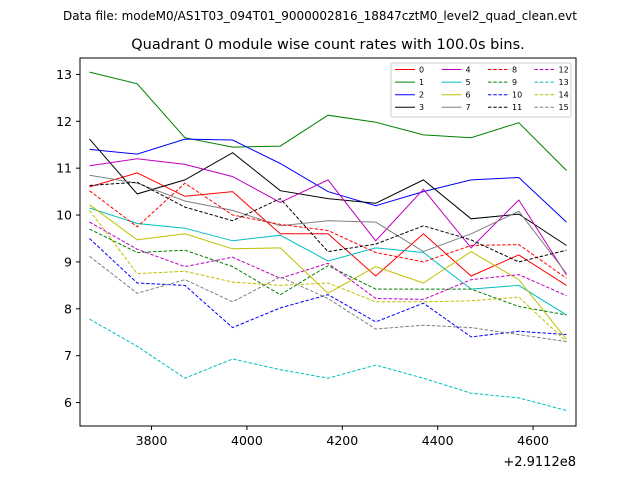  Describe the element at coordinates (421, 82) in the screenshot. I see `legend-label: 1` at that location.